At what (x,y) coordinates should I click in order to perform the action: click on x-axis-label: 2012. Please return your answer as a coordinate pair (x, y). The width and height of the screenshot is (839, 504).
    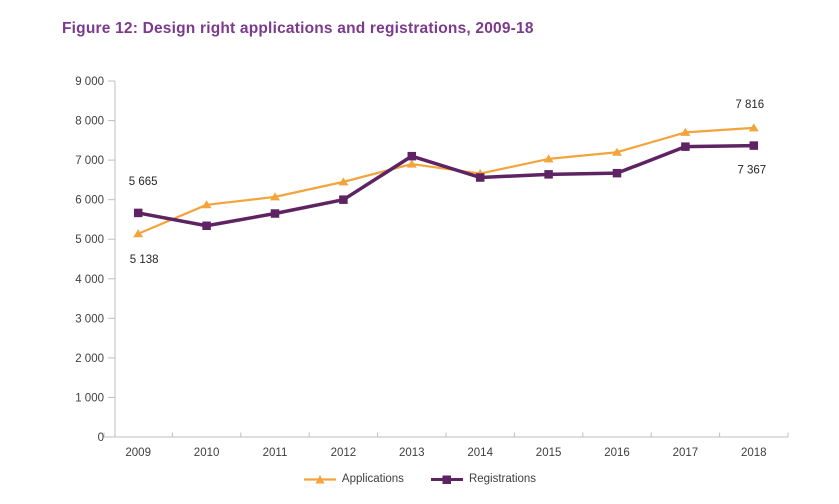
    Looking at the image, I should click on (344, 453).